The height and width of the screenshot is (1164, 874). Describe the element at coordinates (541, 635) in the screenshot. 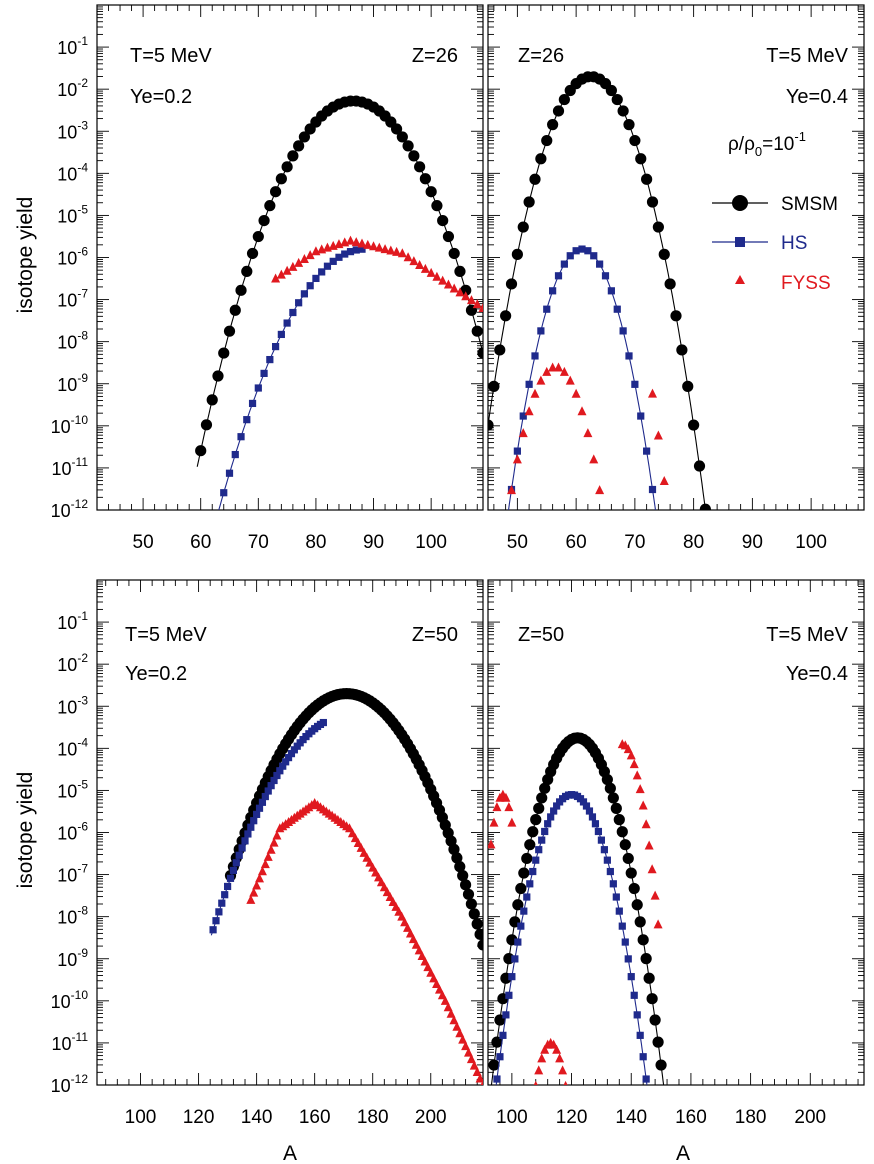

I see `panel-annotation: Z=50` at that location.